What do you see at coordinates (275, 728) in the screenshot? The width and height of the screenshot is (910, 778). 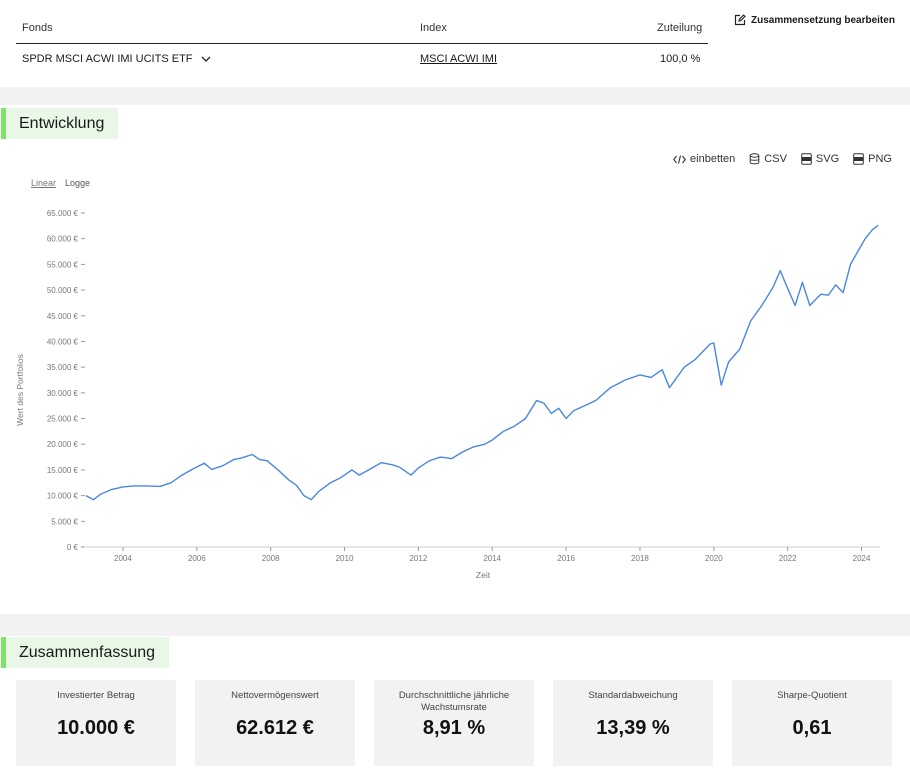 I see `card-value: 62.612 €` at bounding box center [275, 728].